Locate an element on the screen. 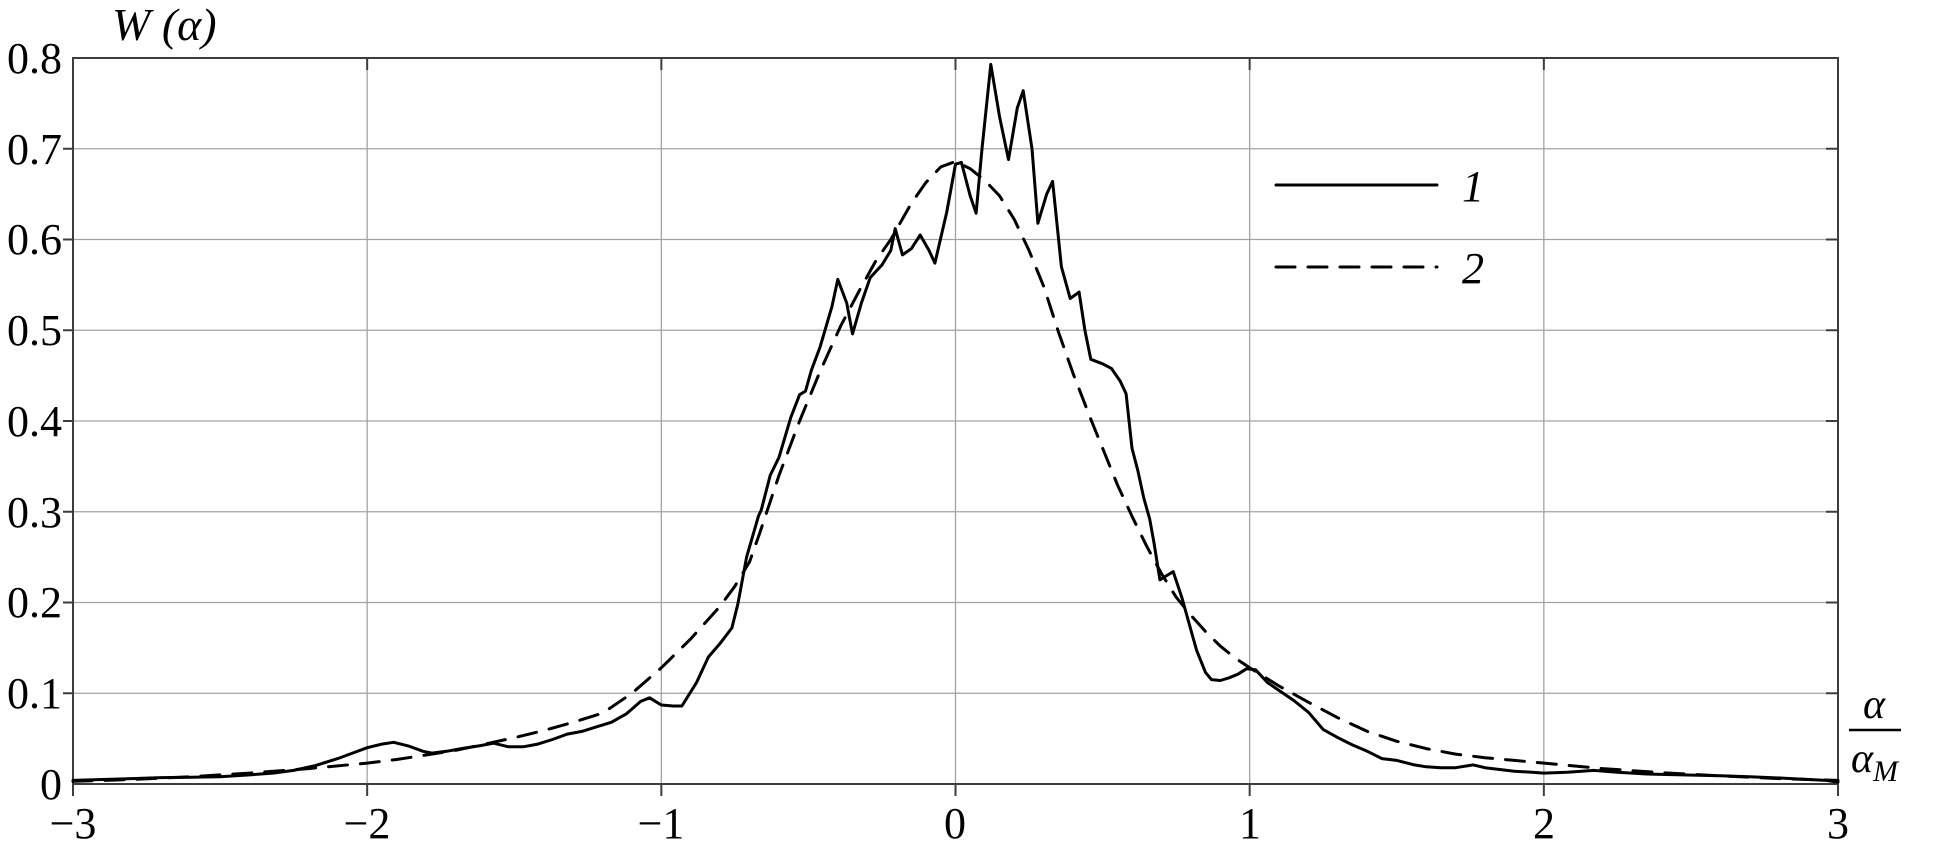  x-tick-label: 2 is located at coordinates (1544, 823).